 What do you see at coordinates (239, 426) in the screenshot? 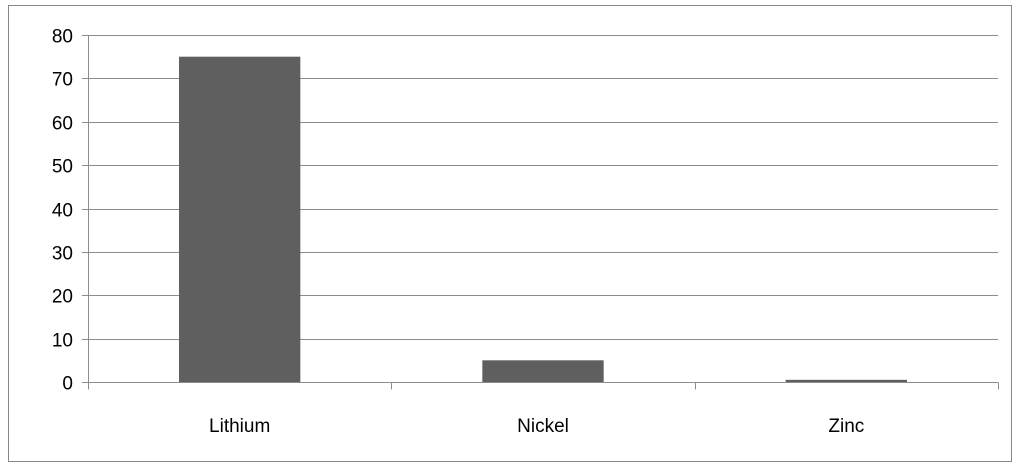
I see `x-category-label: Lithium` at bounding box center [239, 426].